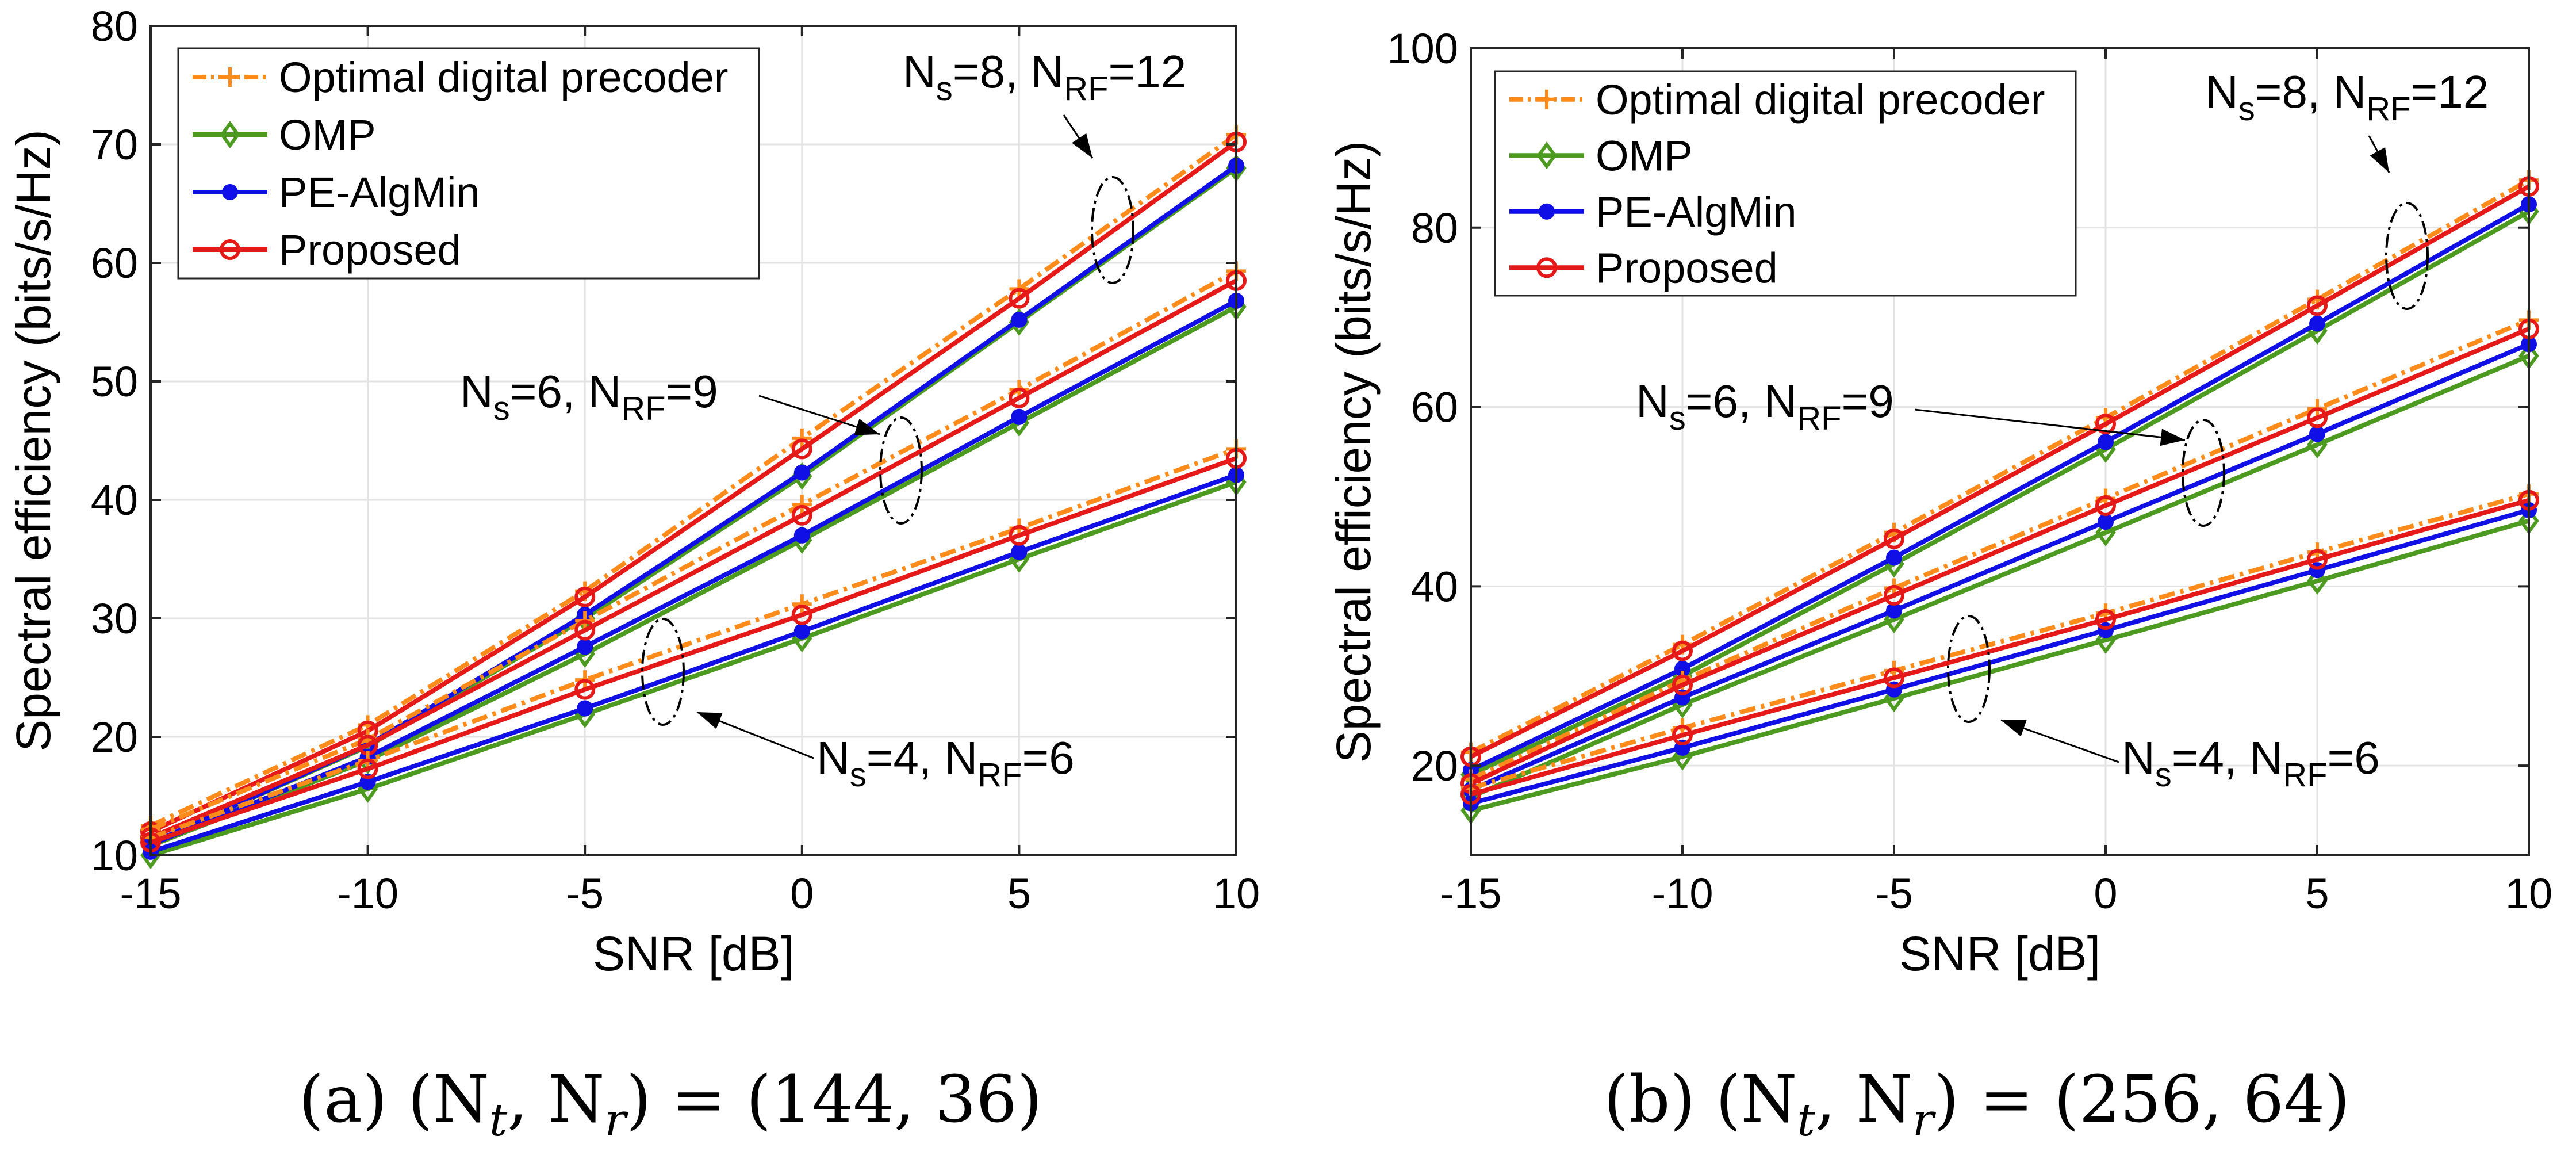 Image resolution: width=2576 pixels, height=1155 pixels. What do you see at coordinates (1977, 1104) in the screenshot?
I see `caption-b: (b) (Nt, Nr) = (256, 64)` at bounding box center [1977, 1104].